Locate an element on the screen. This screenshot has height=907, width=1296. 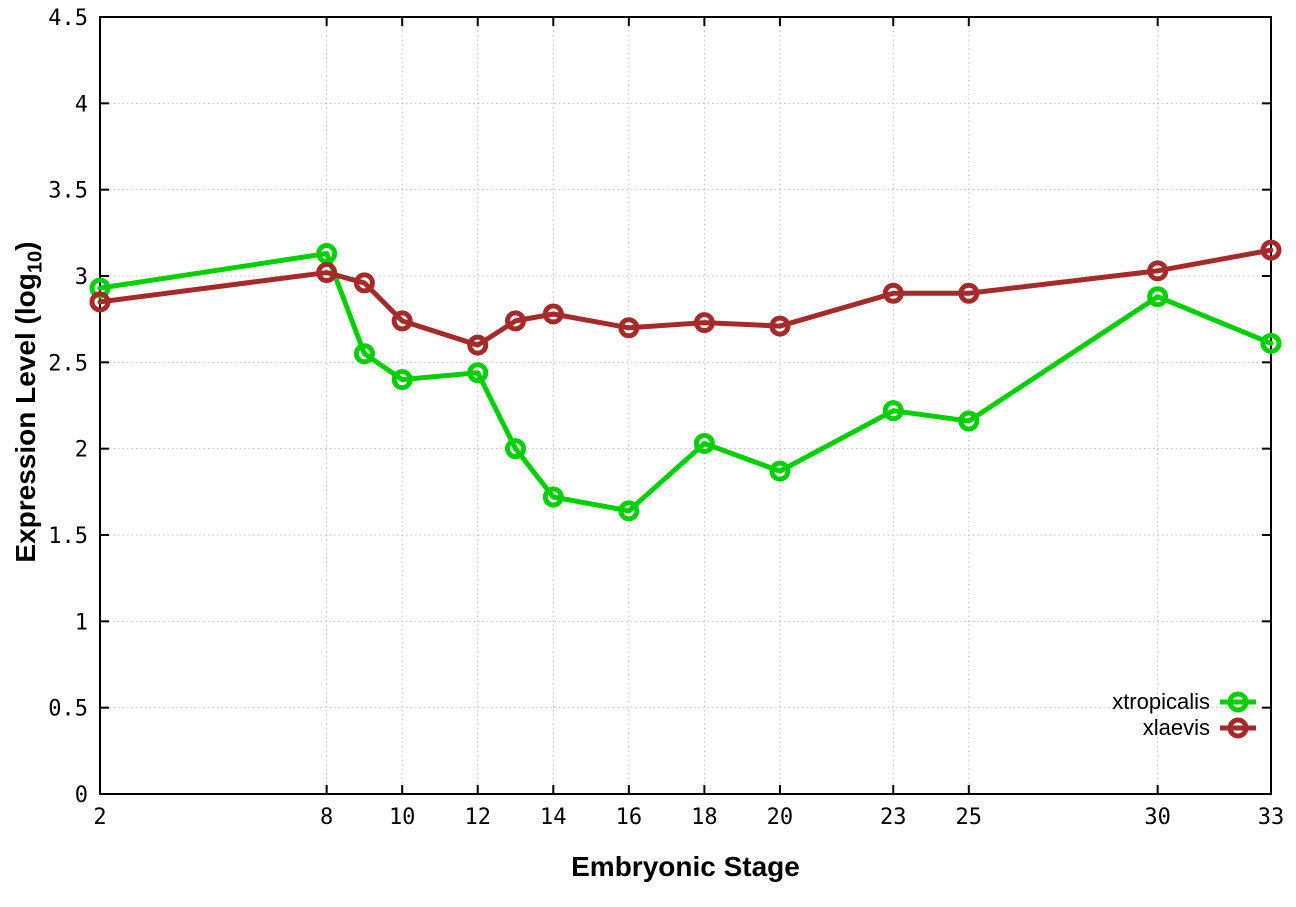
y-tick-label-1: 1 is located at coordinates (81, 622).